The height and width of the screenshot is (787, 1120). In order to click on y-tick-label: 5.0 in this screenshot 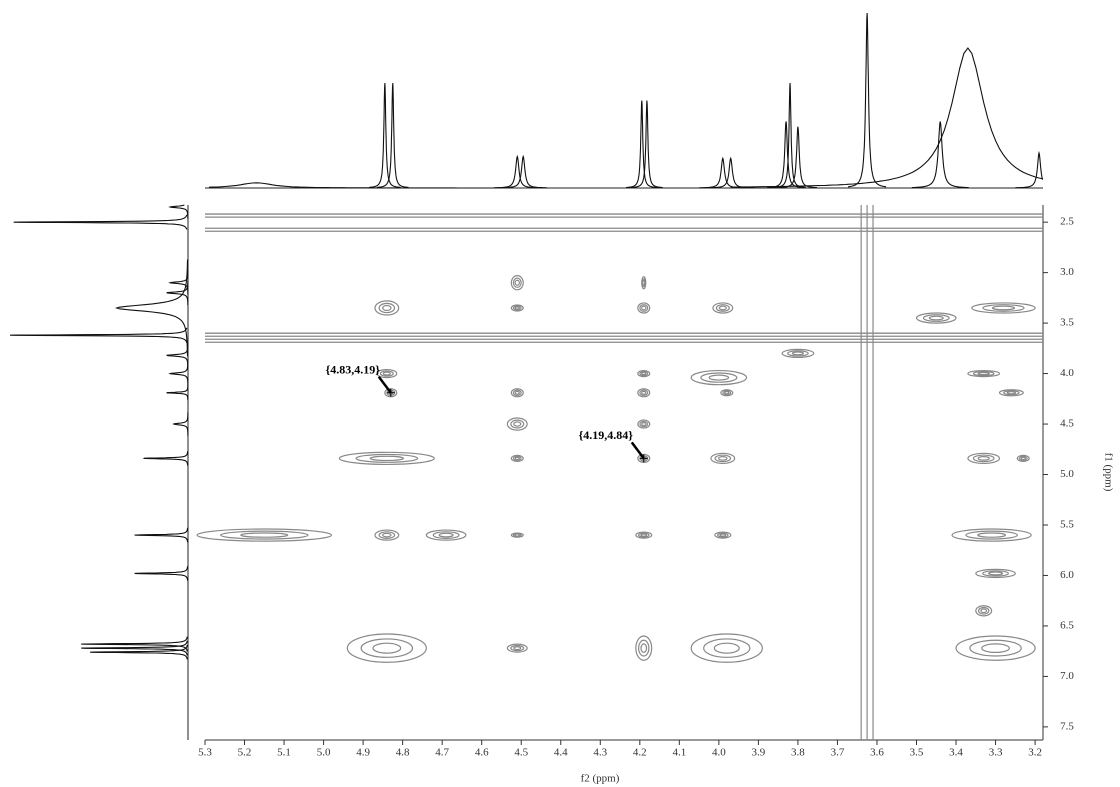, I will do `click(1067, 474)`.